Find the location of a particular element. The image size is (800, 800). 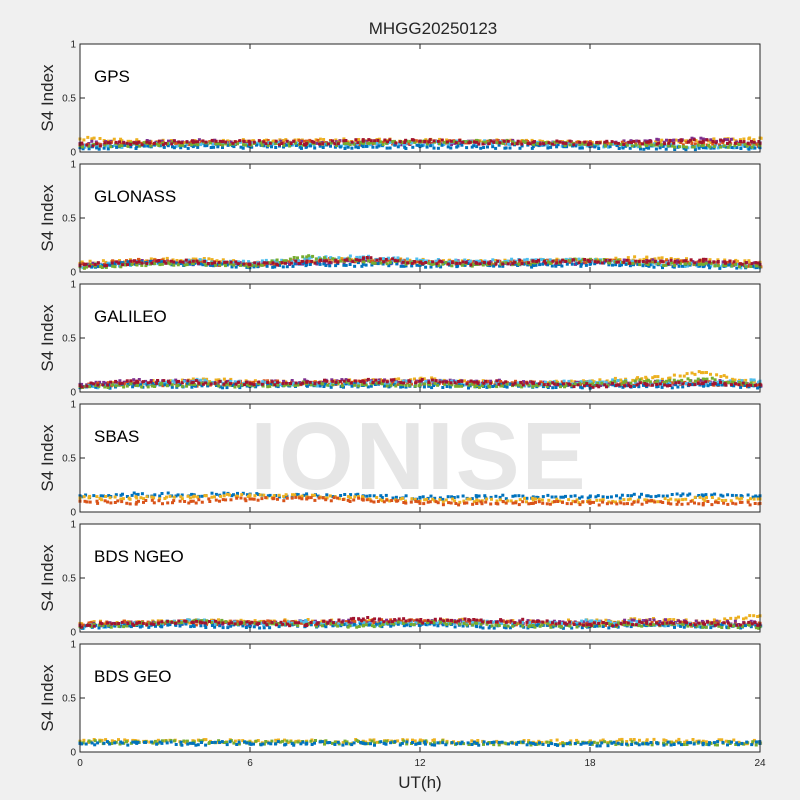

y-tick-label: 0.5 is located at coordinates (69, 459).